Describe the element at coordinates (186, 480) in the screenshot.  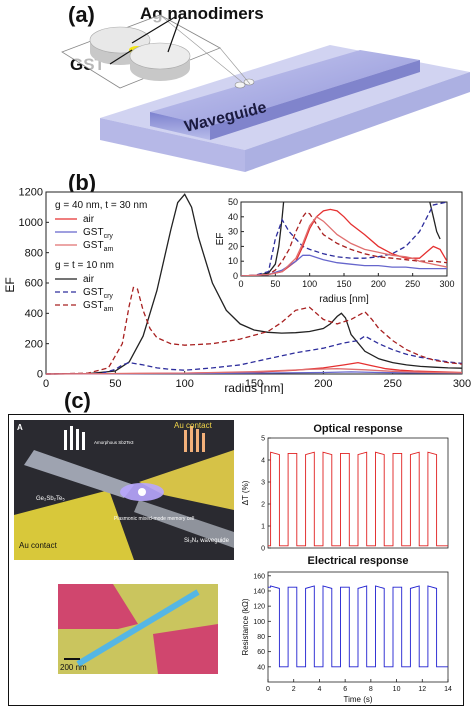
I see `au-contact-top-pad` at that location.